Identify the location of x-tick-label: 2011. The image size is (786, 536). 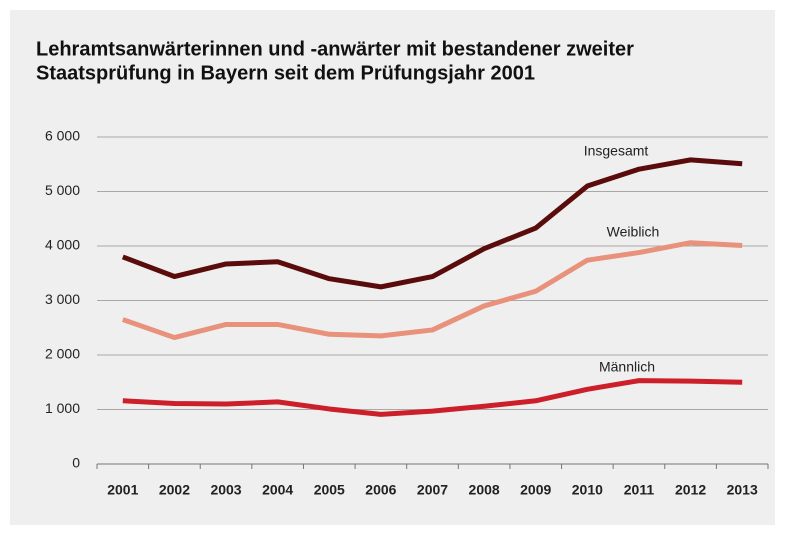
(639, 490).